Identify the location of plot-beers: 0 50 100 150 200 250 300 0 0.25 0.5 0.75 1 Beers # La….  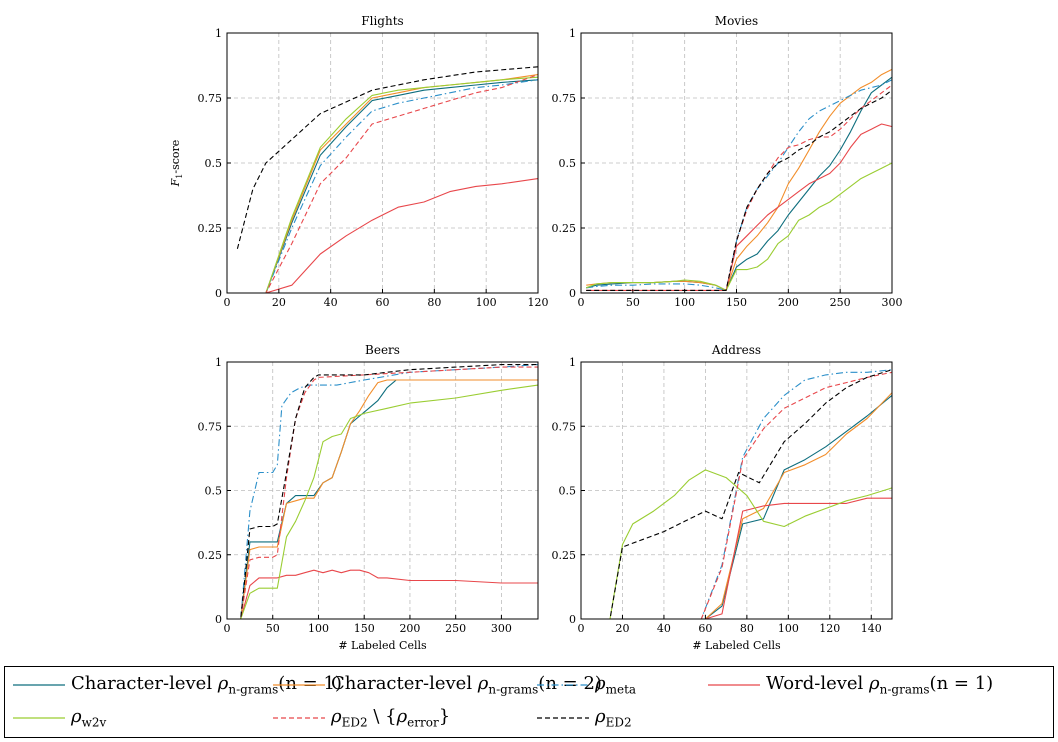
(368, 497).